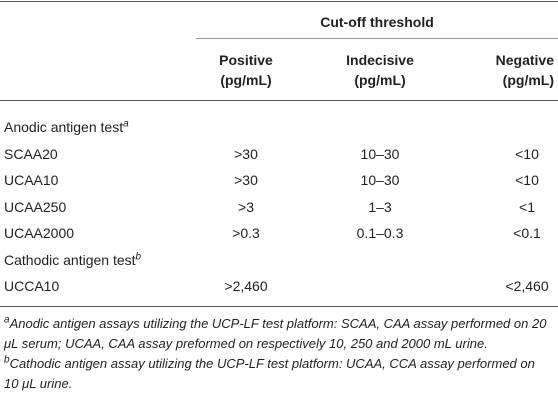 The image size is (558, 415). Describe the element at coordinates (32, 286) in the screenshot. I see `row-label: UCCA10` at that location.